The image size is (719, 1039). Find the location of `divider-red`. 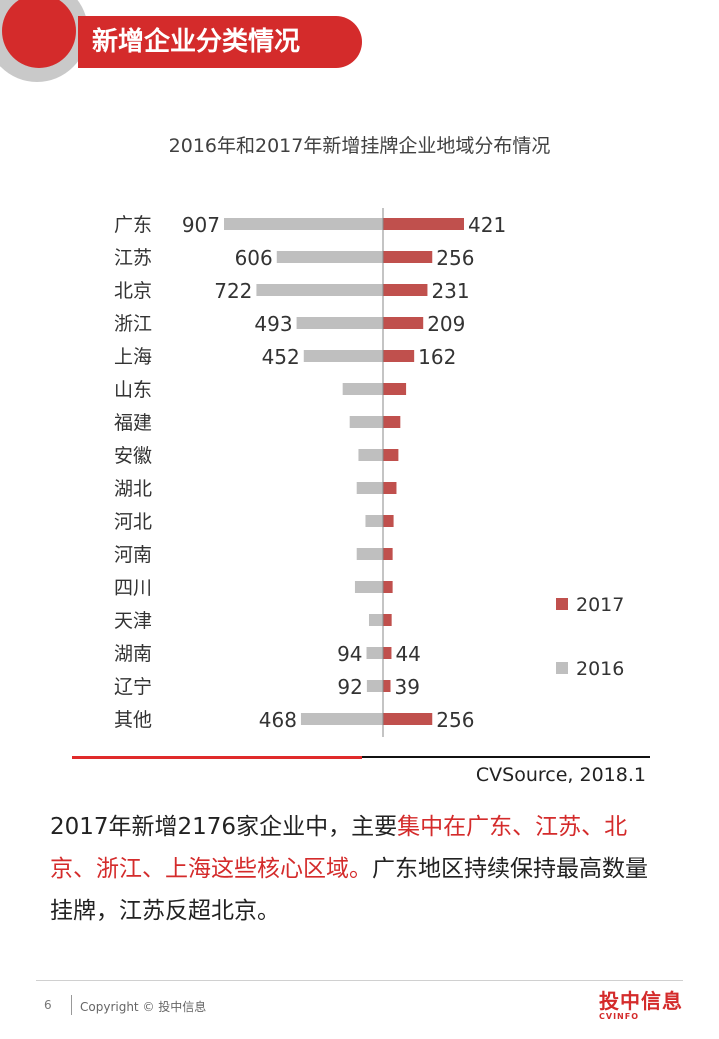

divider-red is located at coordinates (217, 757).